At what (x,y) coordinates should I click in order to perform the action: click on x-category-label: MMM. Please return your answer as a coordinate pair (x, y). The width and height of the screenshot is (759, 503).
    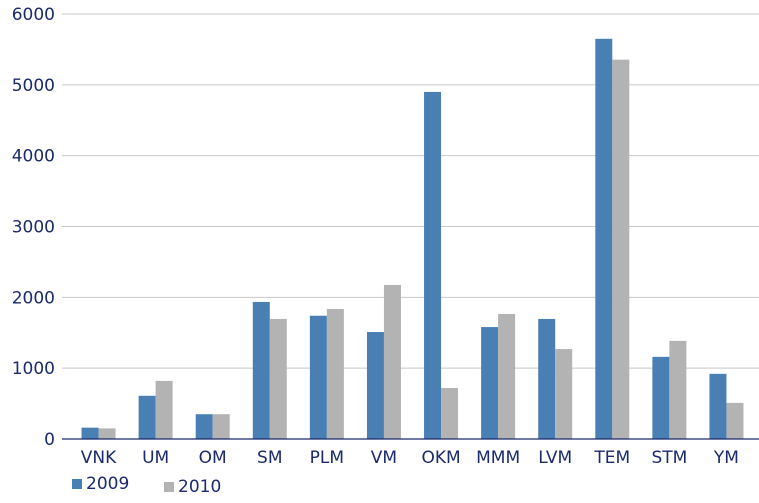
    Looking at the image, I should click on (498, 458).